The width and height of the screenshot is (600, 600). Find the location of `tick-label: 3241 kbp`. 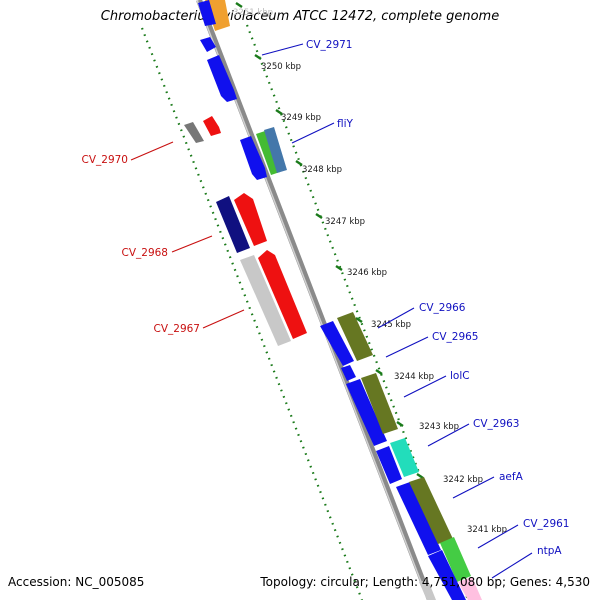

tick-label: 3241 kbp is located at coordinates (487, 530).